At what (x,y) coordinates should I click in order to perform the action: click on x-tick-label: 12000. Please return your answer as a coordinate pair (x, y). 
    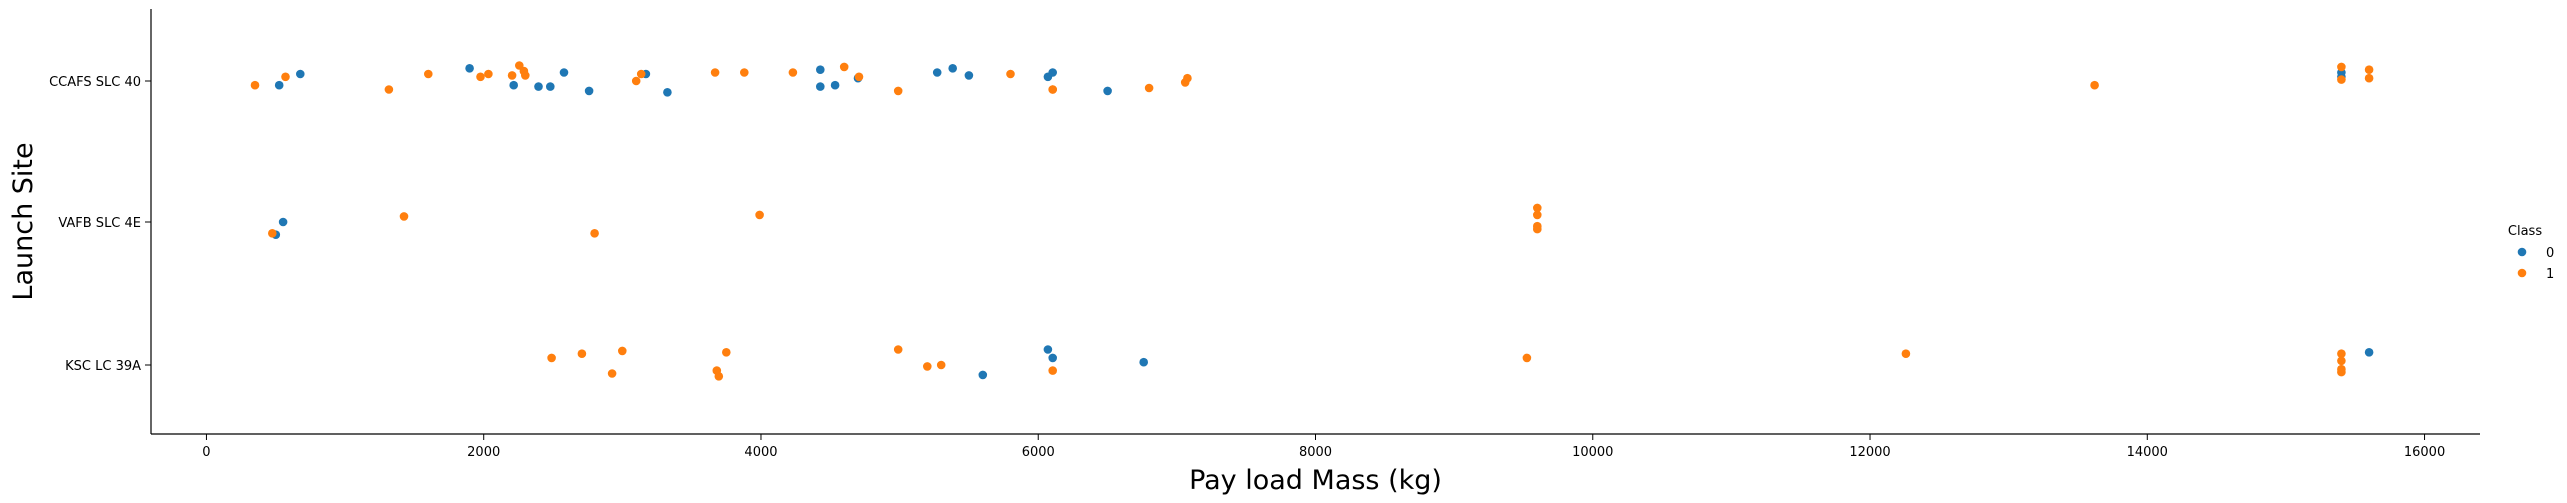
    Looking at the image, I should click on (1869, 452).